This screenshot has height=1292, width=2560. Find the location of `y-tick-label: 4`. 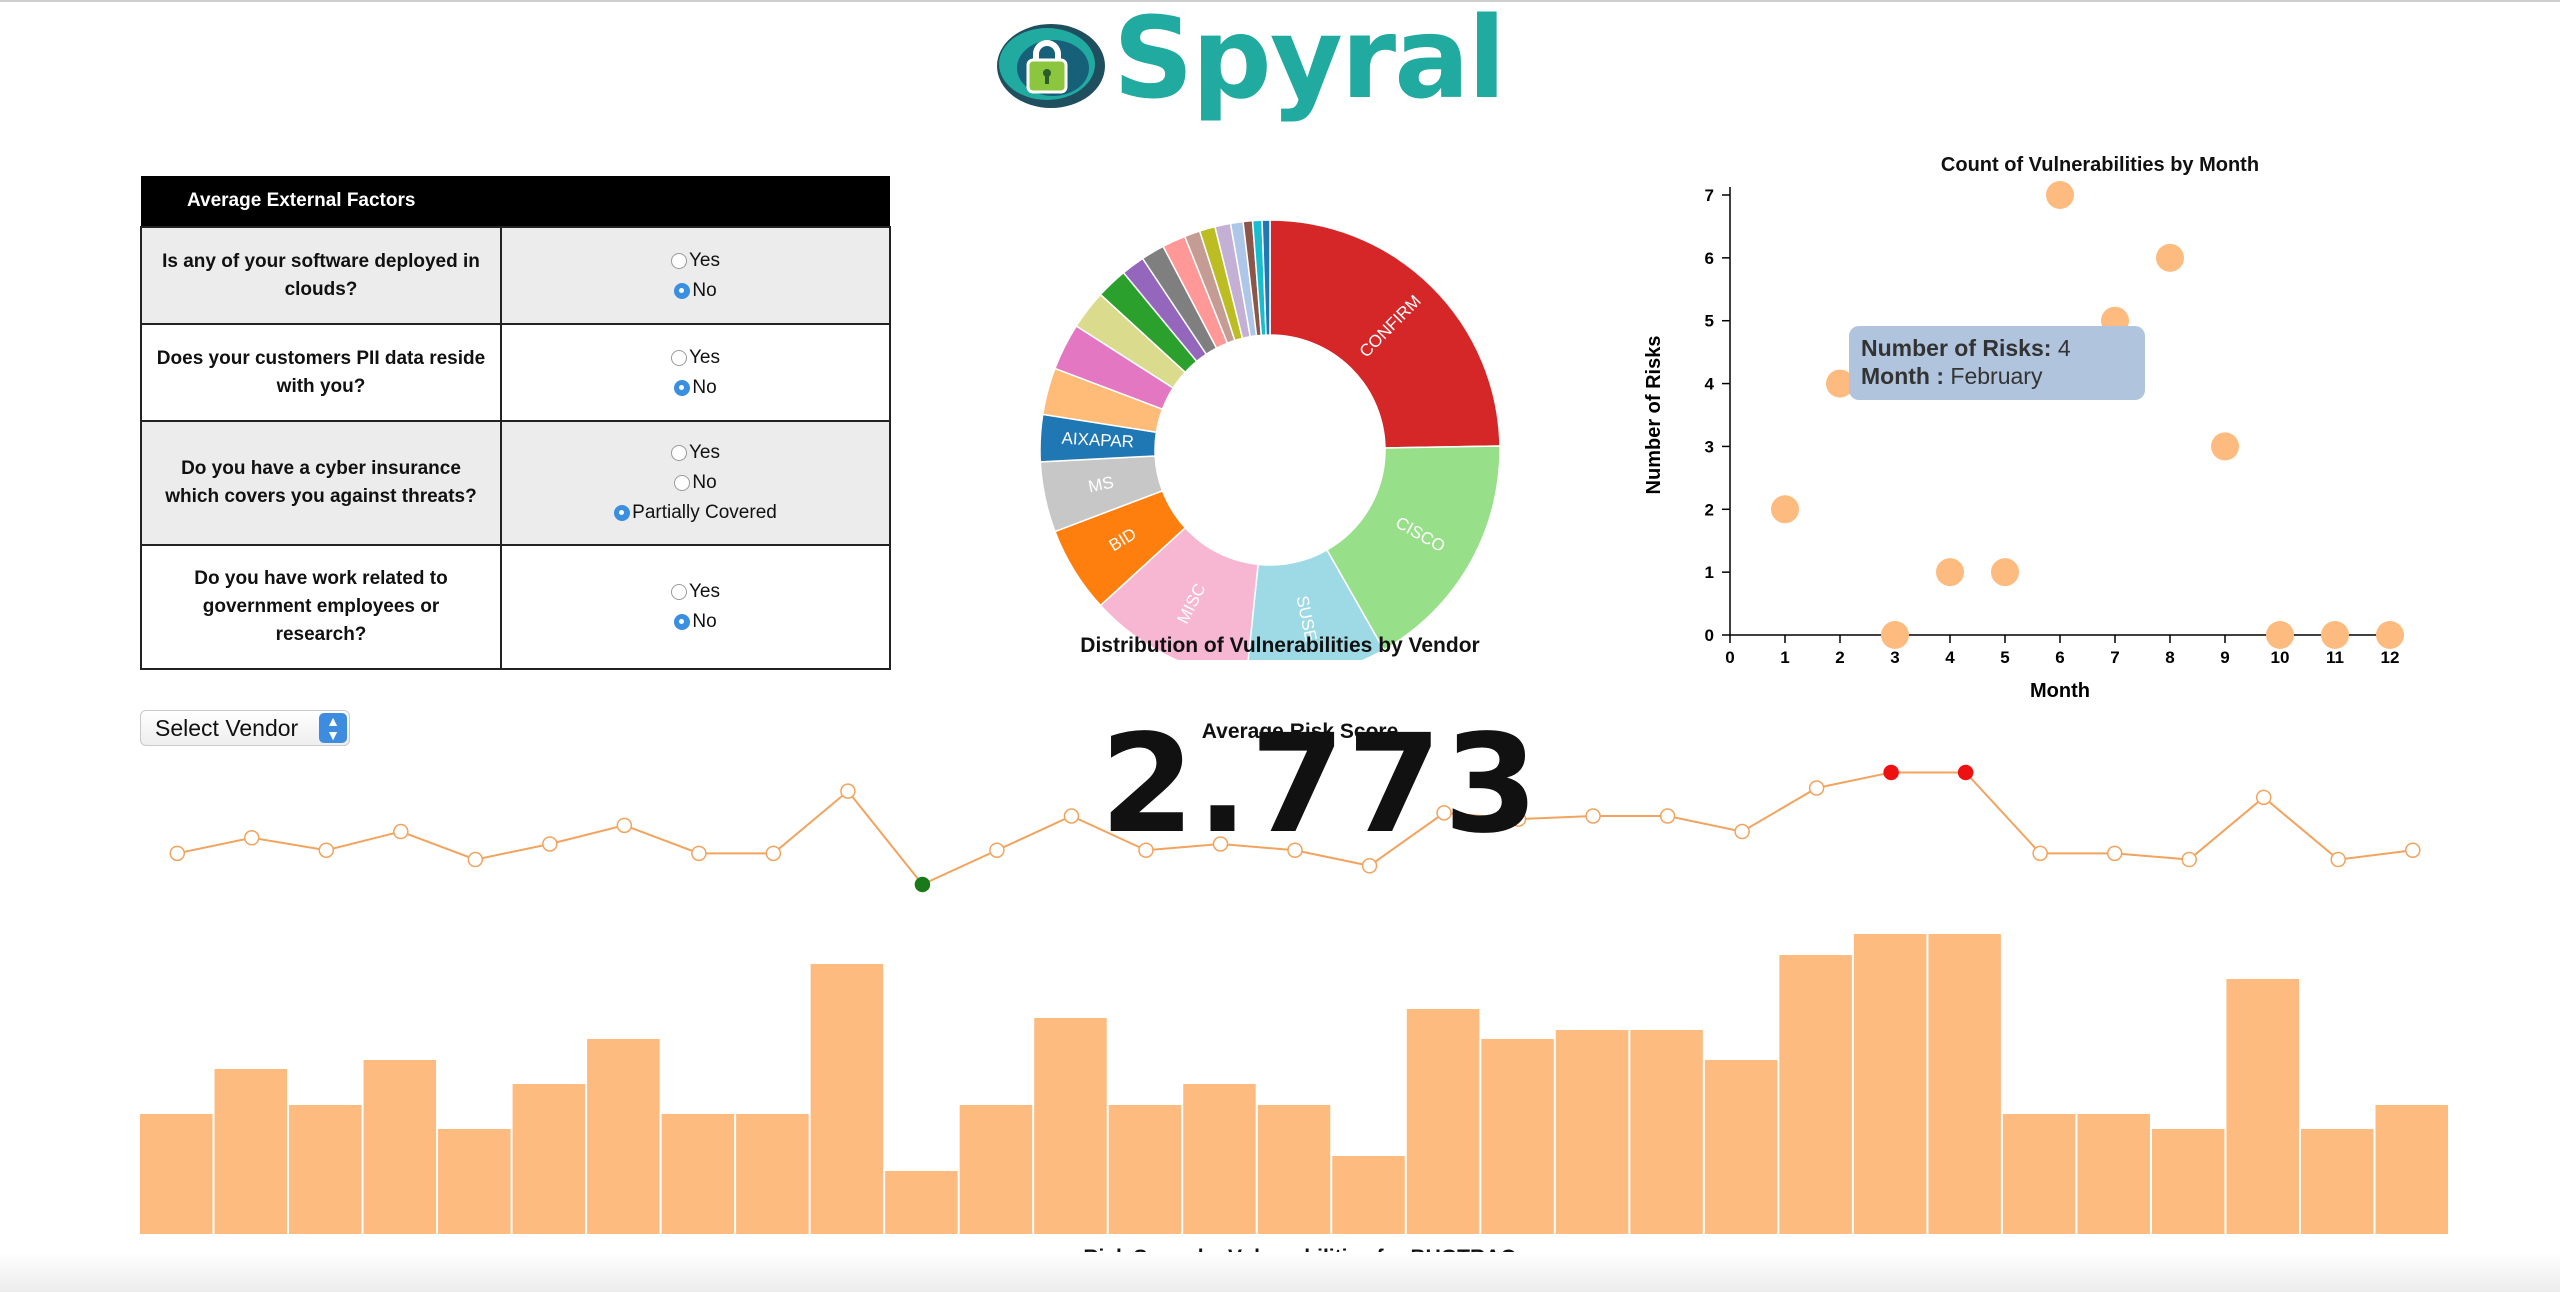

y-tick-label: 4 is located at coordinates (1710, 384).